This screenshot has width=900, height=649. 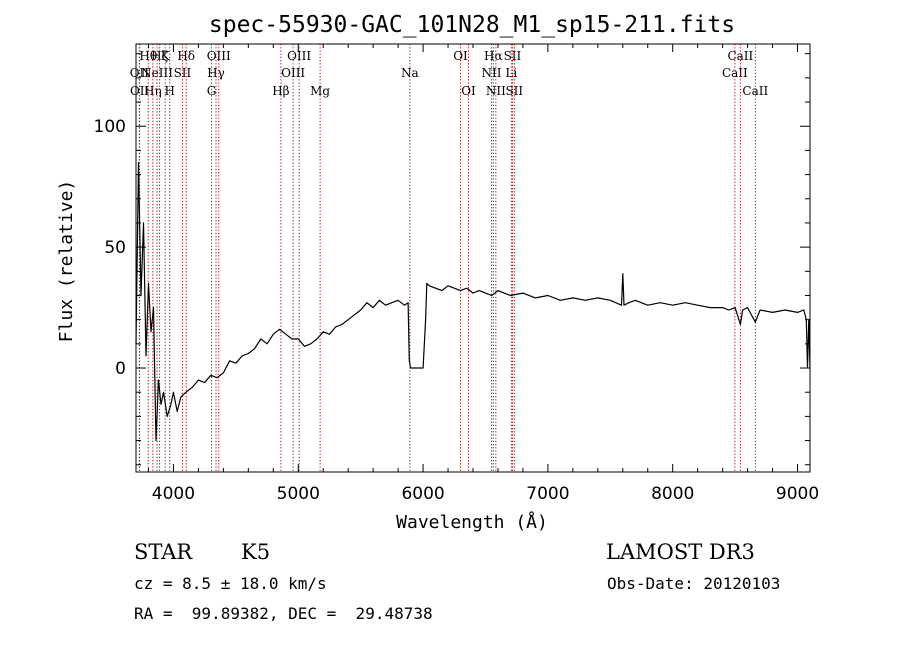 What do you see at coordinates (219, 56) in the screenshot?
I see `line-marker-label-12: OIII` at bounding box center [219, 56].